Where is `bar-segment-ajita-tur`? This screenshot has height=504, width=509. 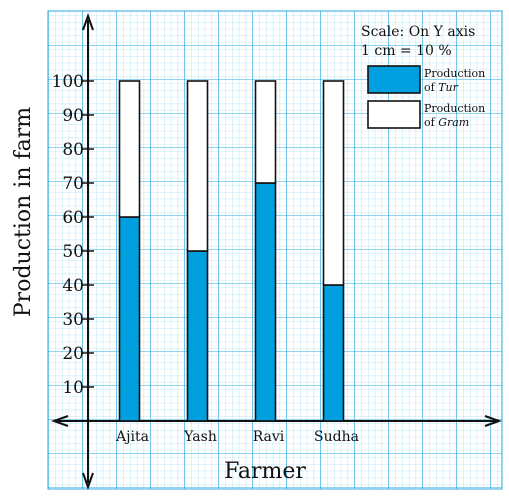 bar-segment-ajita-tur is located at coordinates (129, 319).